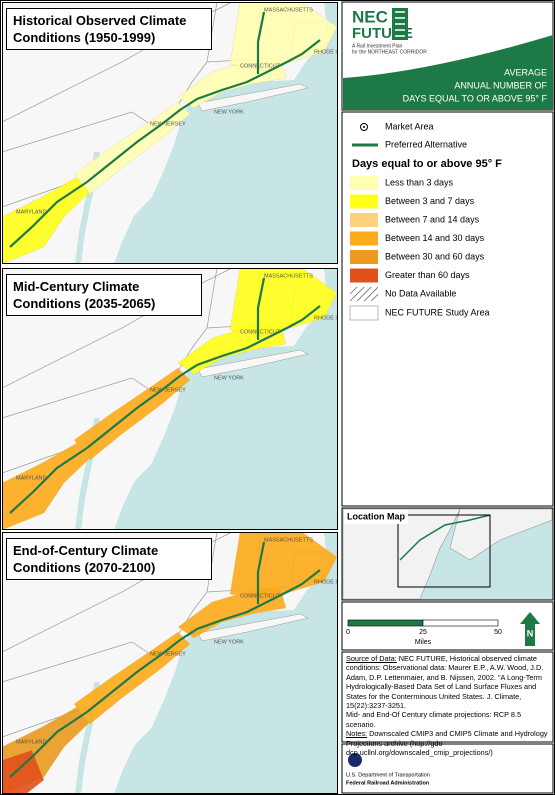  I want to click on footer-agency: Federal Railroad Administration, so click(388, 783).